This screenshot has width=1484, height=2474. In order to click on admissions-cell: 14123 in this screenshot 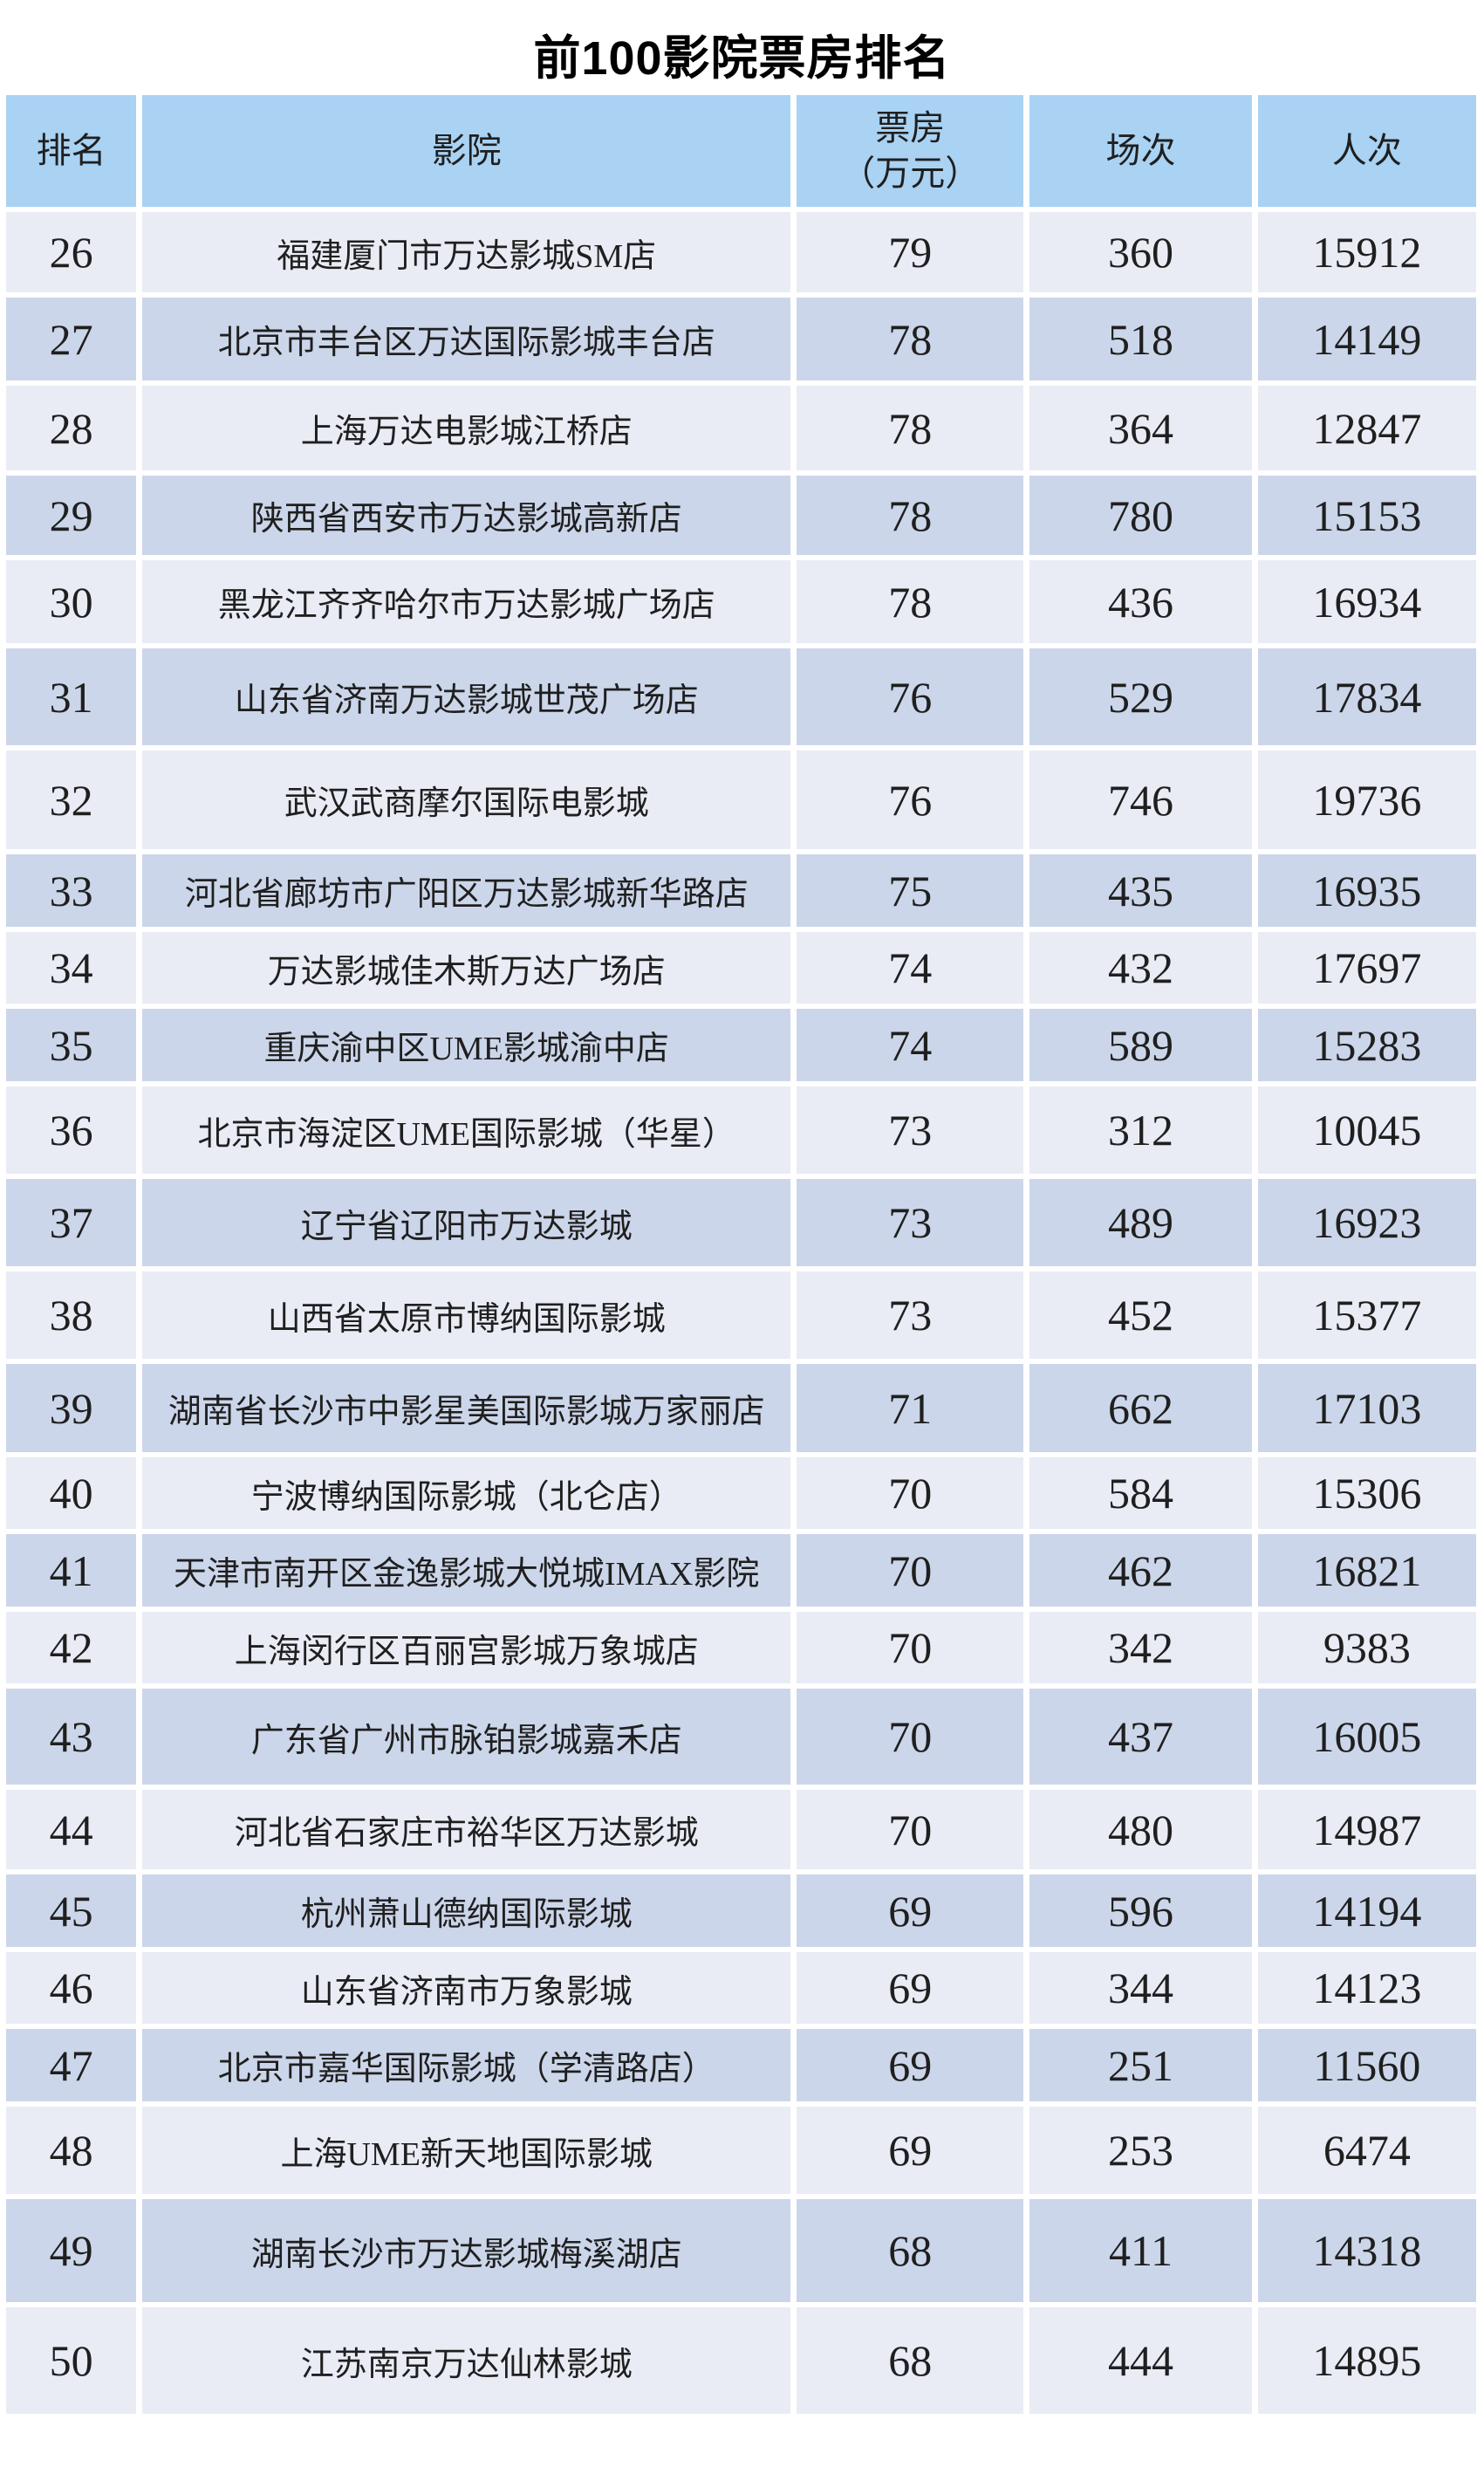, I will do `click(1366, 1989)`.